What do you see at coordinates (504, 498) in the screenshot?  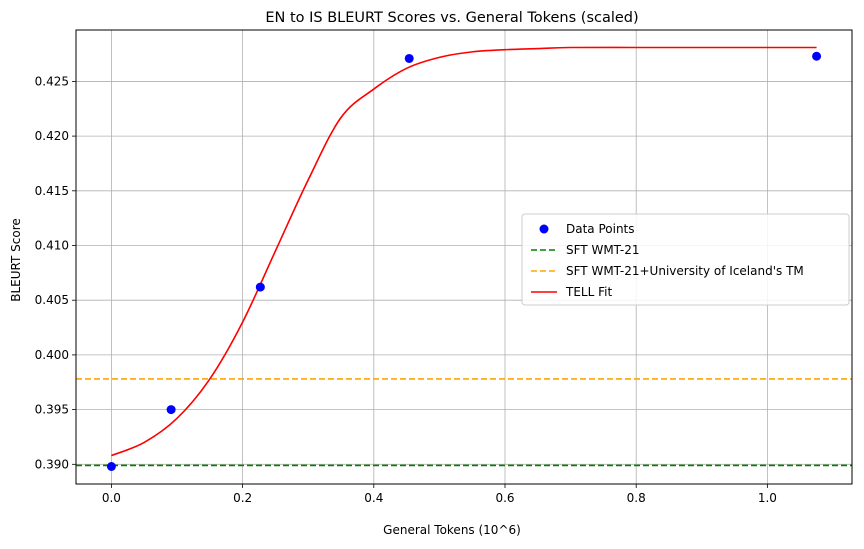 I see `x-tick-label: 0.6` at bounding box center [504, 498].